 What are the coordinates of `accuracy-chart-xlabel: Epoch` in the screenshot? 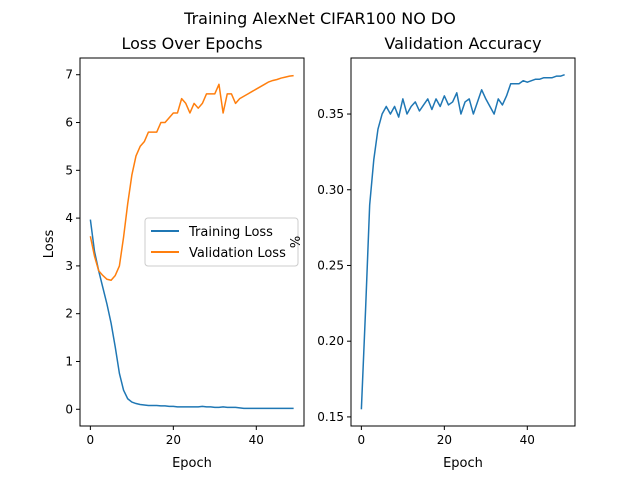 It's located at (463, 463).